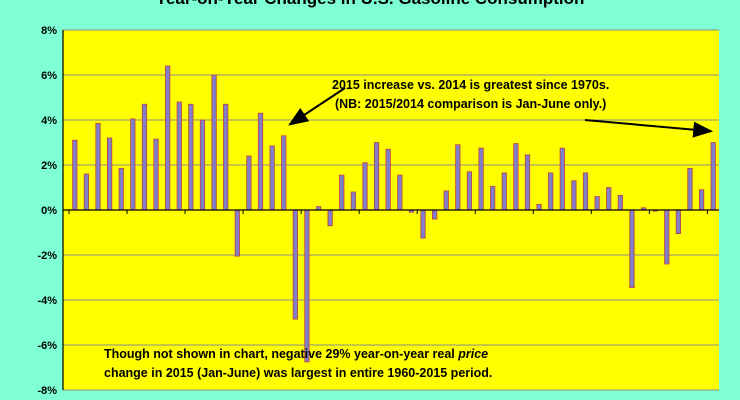  What do you see at coordinates (317, 106) in the screenshot?
I see `annotation-arrow-left` at bounding box center [317, 106].